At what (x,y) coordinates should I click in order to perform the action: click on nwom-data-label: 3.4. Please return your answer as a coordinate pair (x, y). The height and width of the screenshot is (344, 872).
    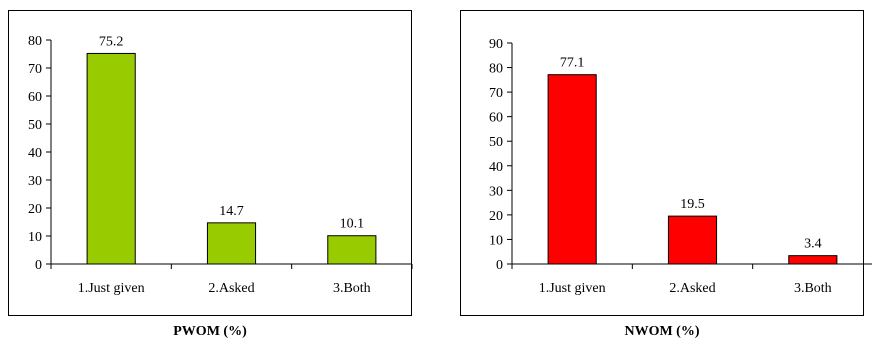
    Looking at the image, I should click on (813, 244).